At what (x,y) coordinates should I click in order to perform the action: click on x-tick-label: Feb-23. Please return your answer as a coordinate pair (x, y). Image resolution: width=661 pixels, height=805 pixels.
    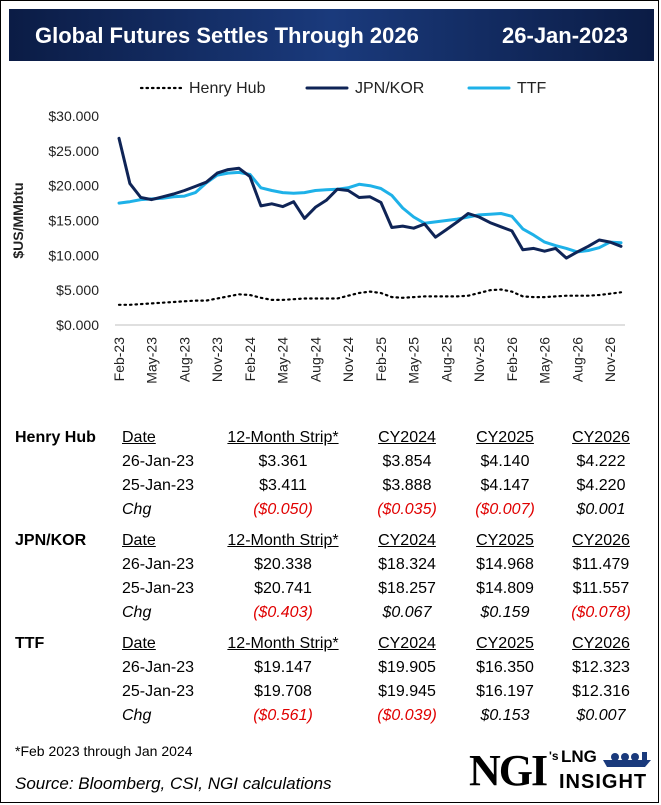
    Looking at the image, I should click on (119, 359).